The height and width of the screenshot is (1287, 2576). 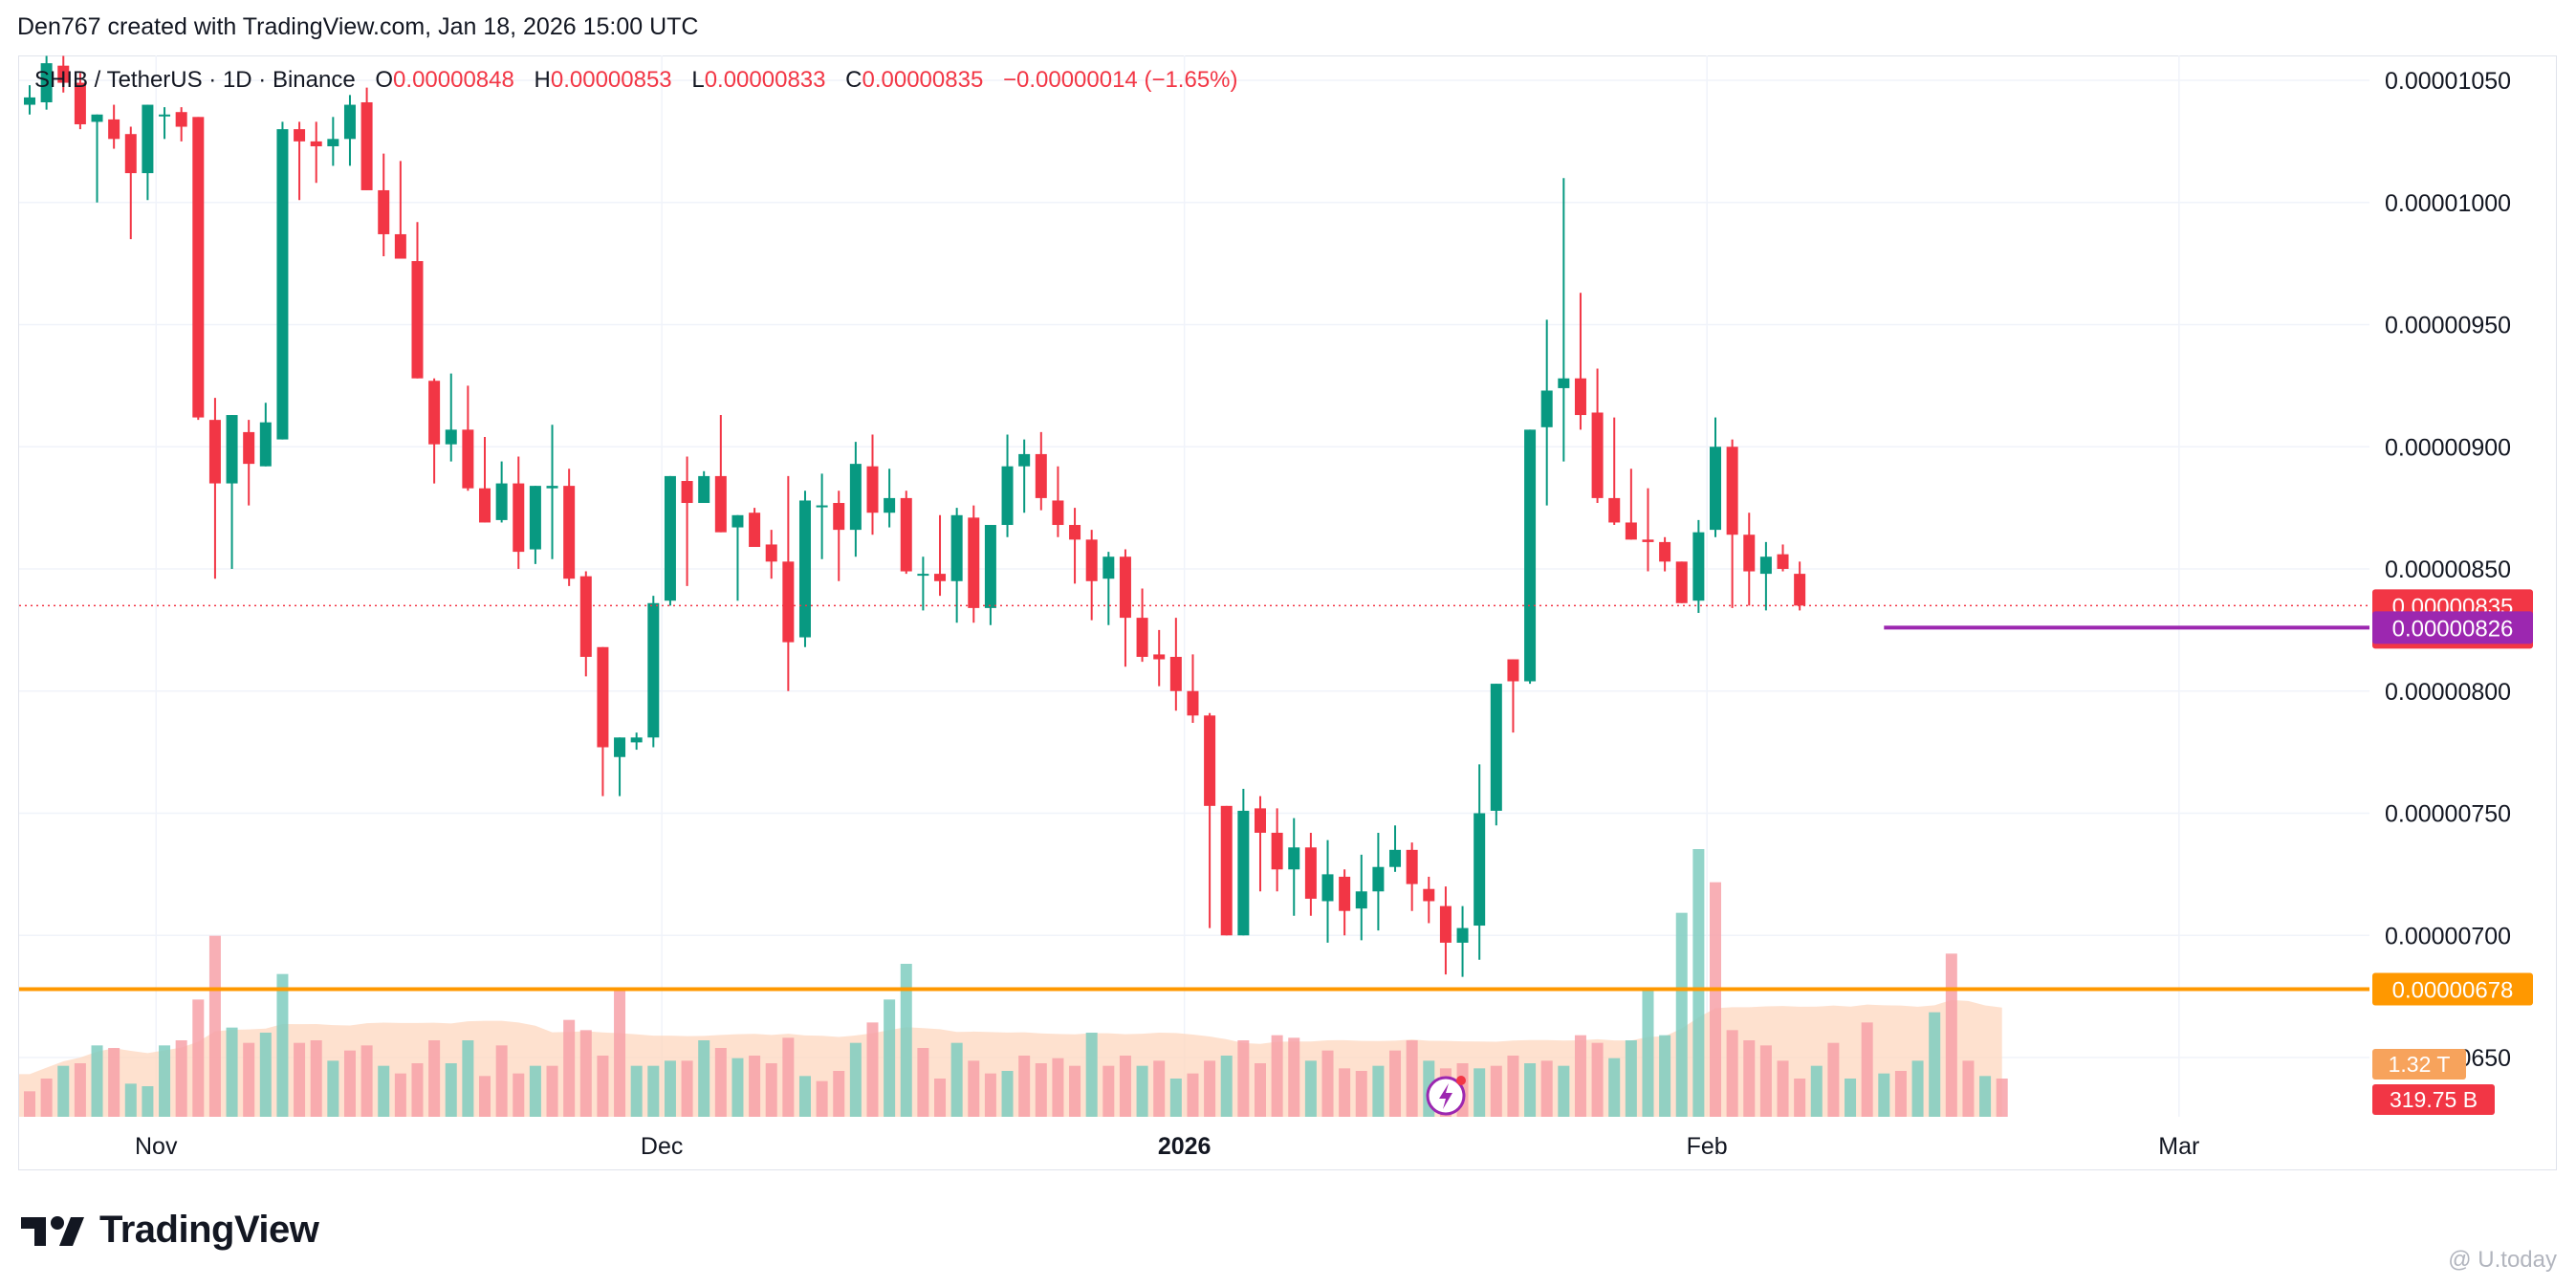 I want to click on x-tick-label: 2026, so click(x=1185, y=1147).